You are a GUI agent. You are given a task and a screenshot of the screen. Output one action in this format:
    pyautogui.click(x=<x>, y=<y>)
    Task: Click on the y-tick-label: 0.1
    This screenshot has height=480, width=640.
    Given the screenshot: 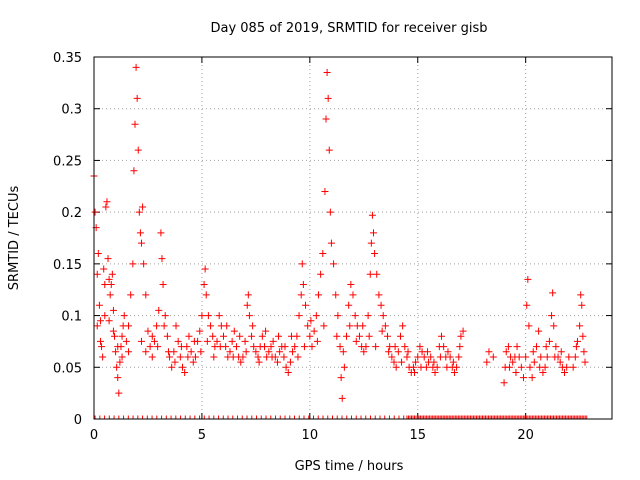 What is the action you would take?
    pyautogui.click(x=71, y=317)
    